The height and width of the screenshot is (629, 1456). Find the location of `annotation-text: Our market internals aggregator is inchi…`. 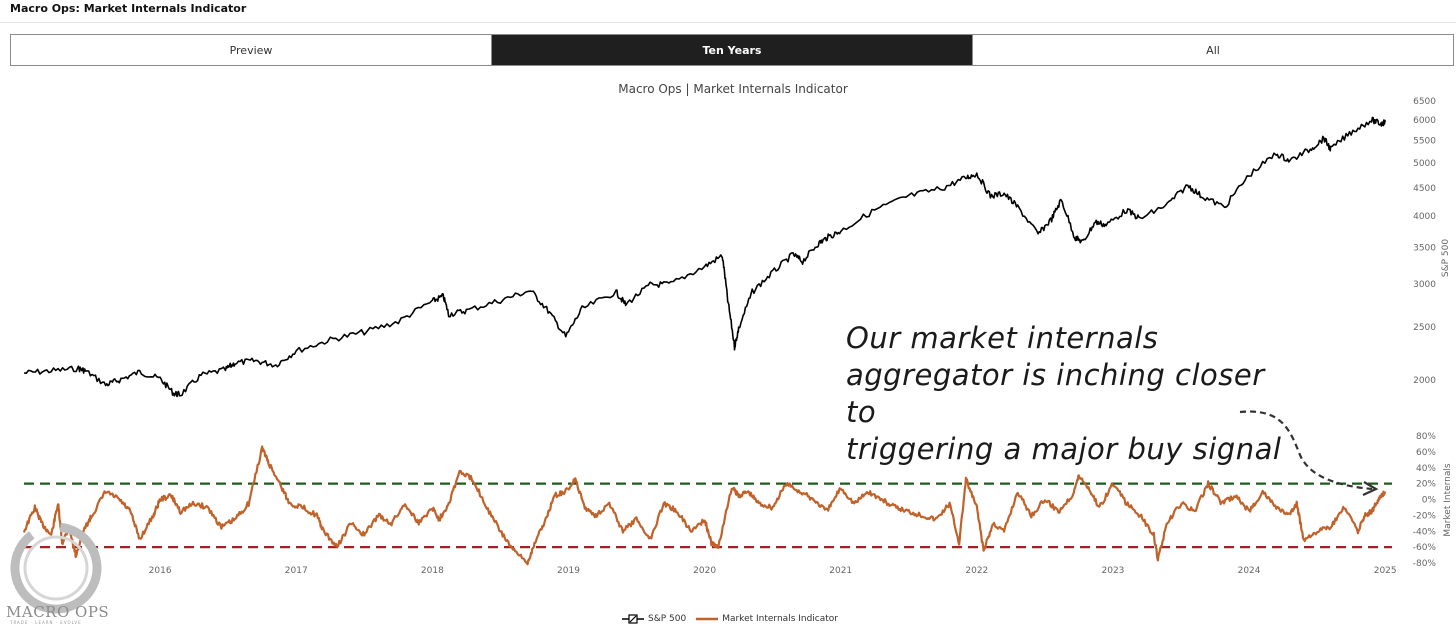

annotation-text: Our market internals aggregator is inchi… is located at coordinates (1066, 394).